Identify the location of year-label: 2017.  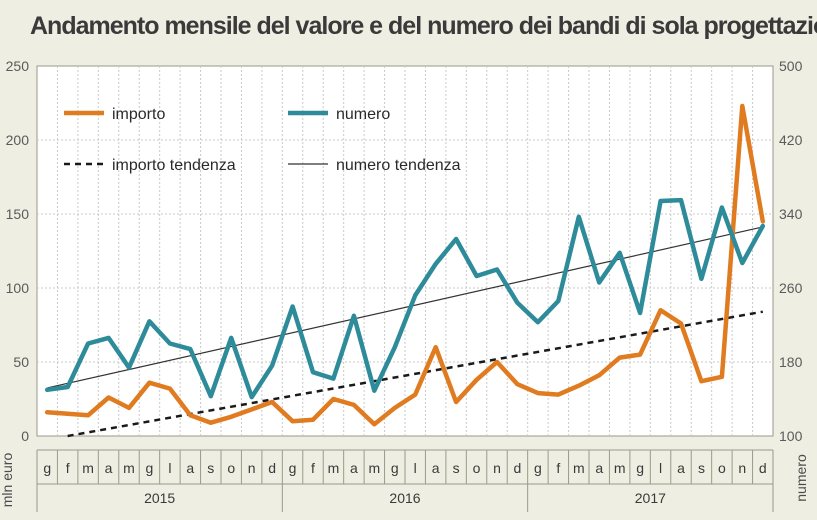
(650, 498).